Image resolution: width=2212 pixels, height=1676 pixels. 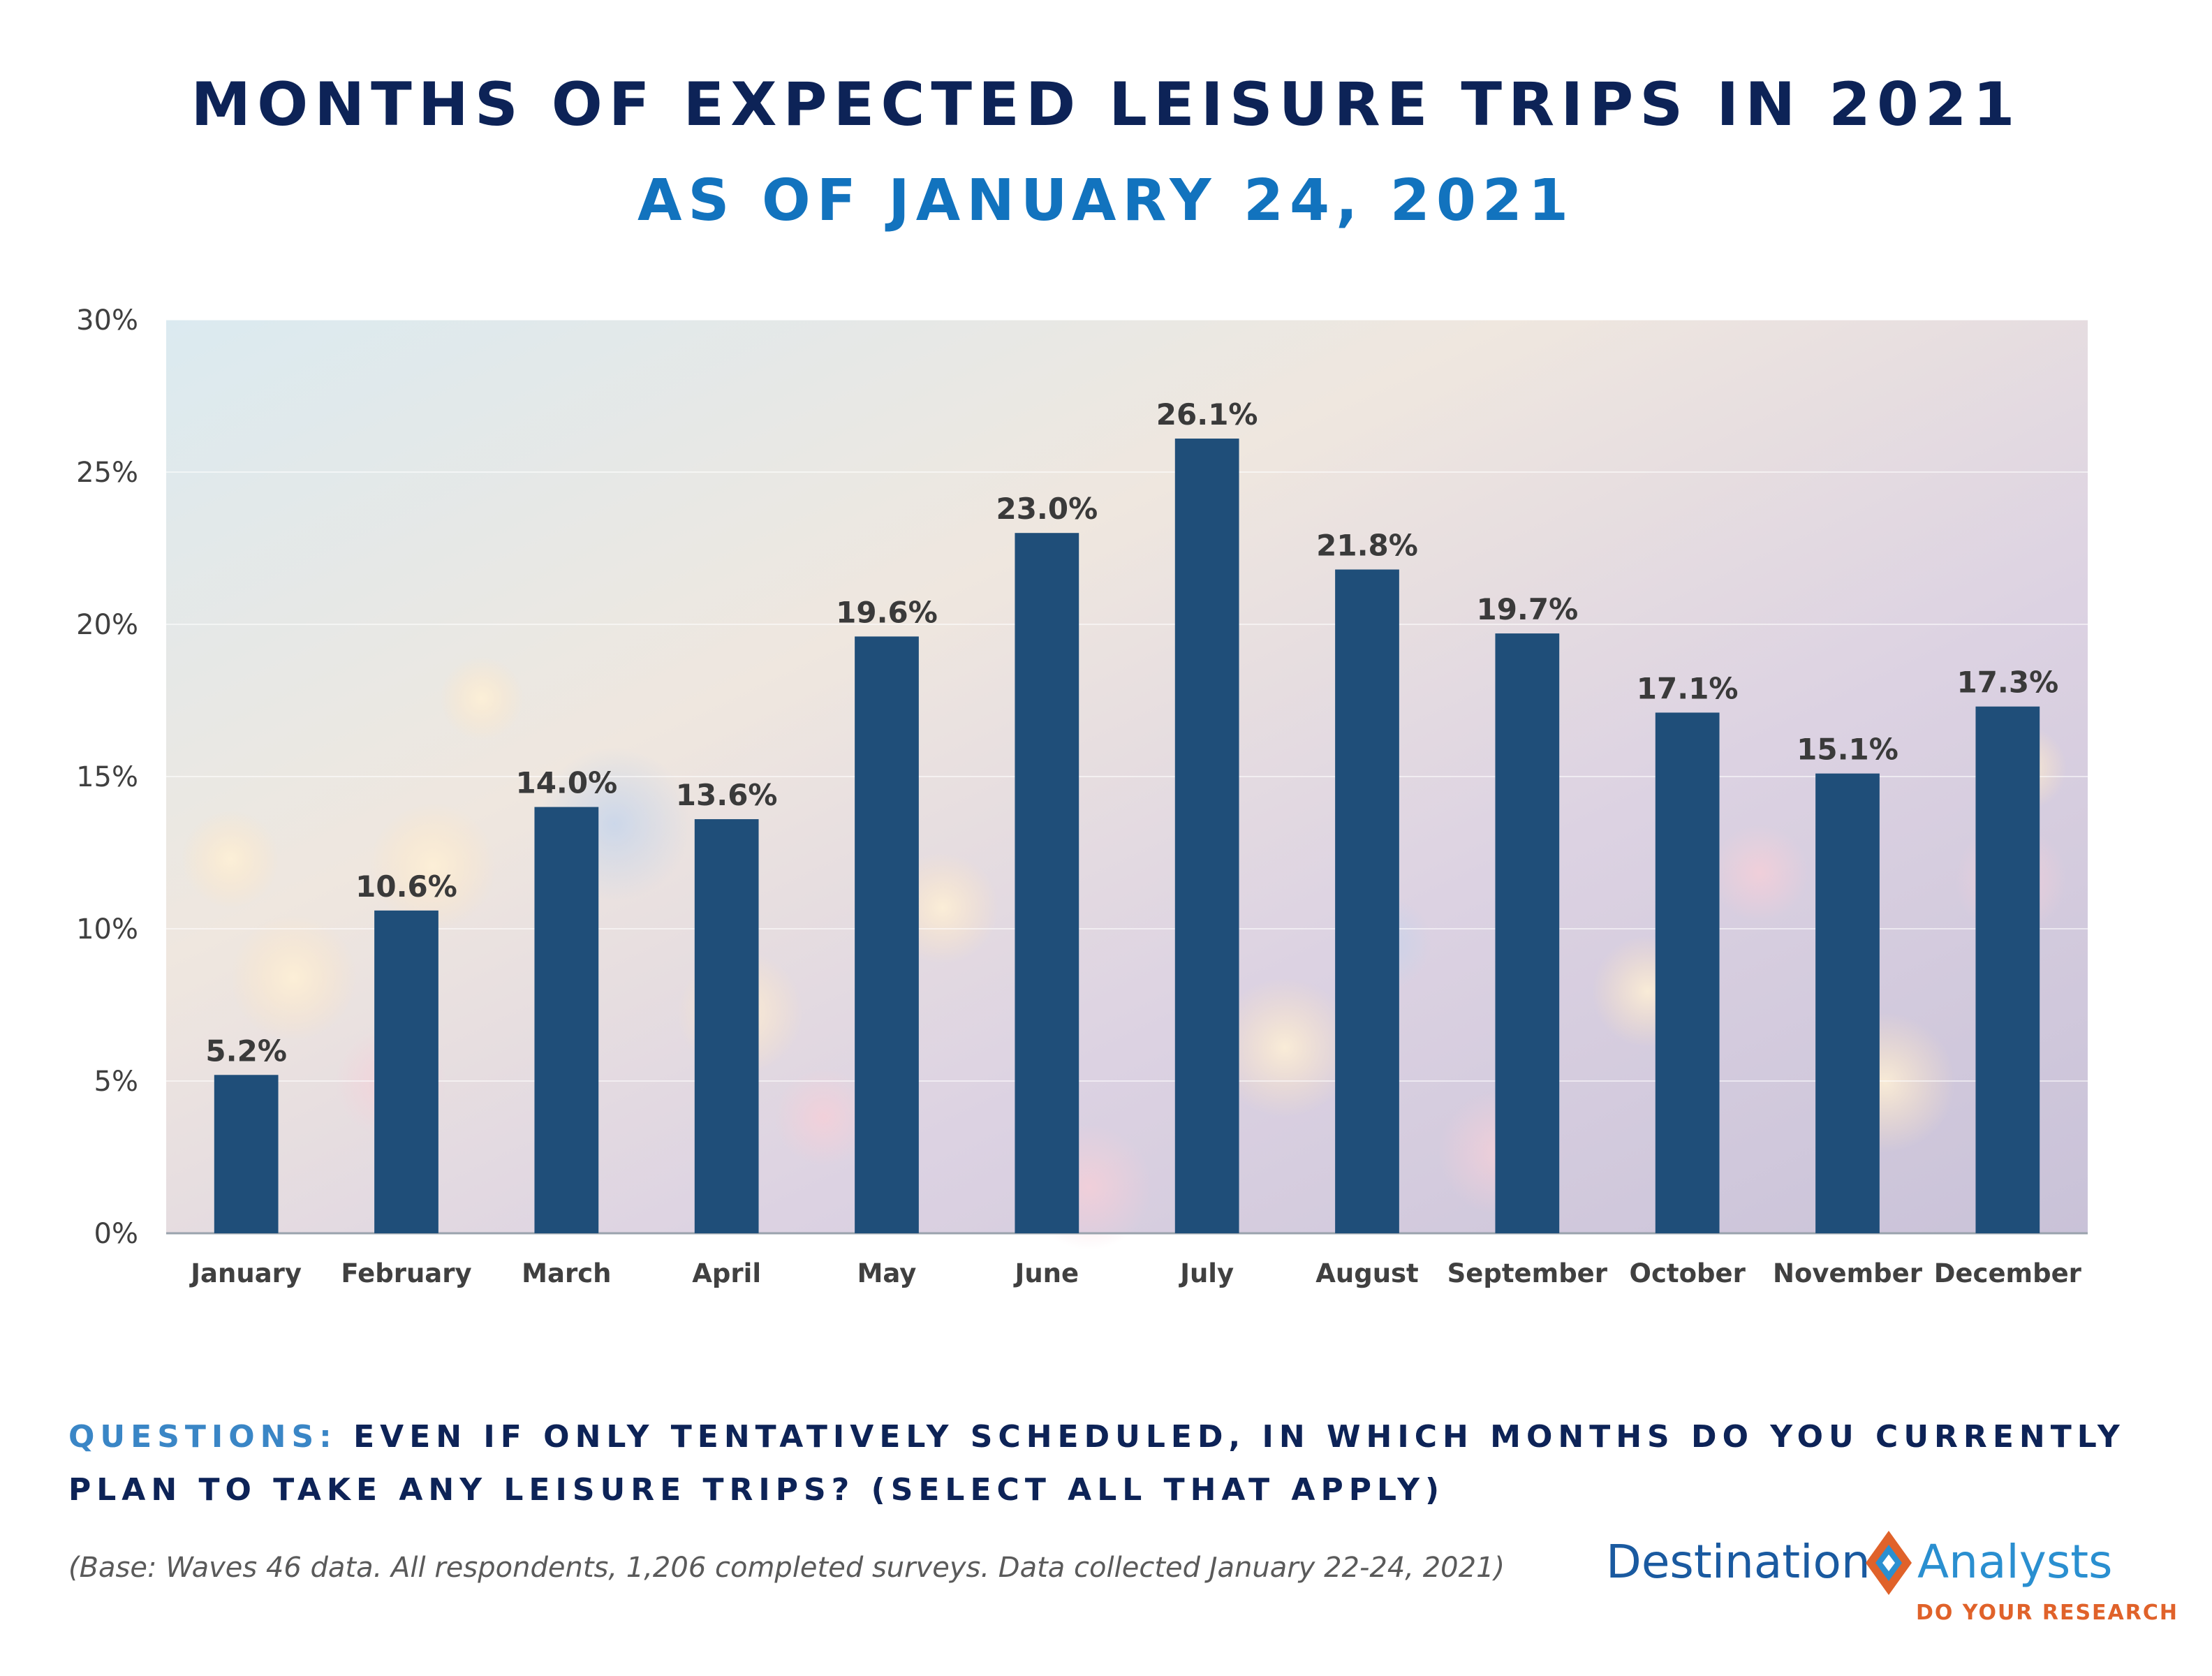 What do you see at coordinates (107, 929) in the screenshot?
I see `y-tick-label: 10%` at bounding box center [107, 929].